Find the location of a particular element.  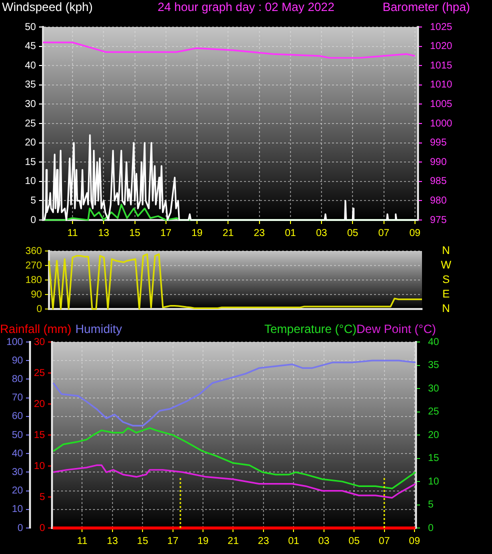

y2-tick-label: 995 is located at coordinates (439, 143).